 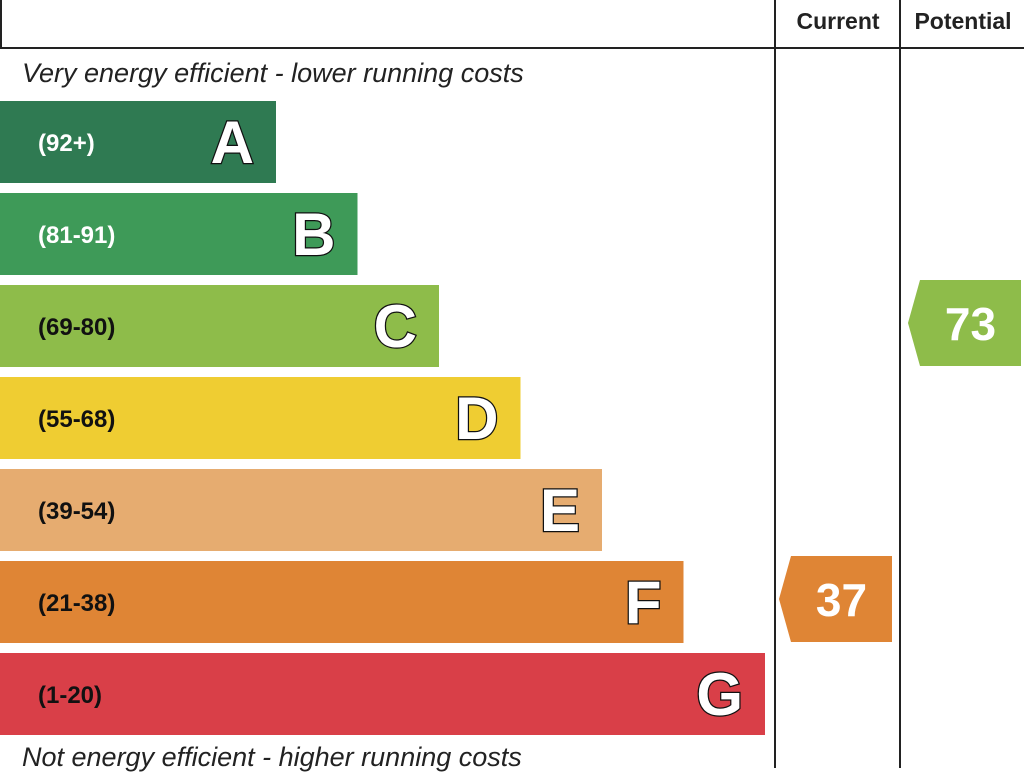 I want to click on band-bar-a, so click(x=138, y=142).